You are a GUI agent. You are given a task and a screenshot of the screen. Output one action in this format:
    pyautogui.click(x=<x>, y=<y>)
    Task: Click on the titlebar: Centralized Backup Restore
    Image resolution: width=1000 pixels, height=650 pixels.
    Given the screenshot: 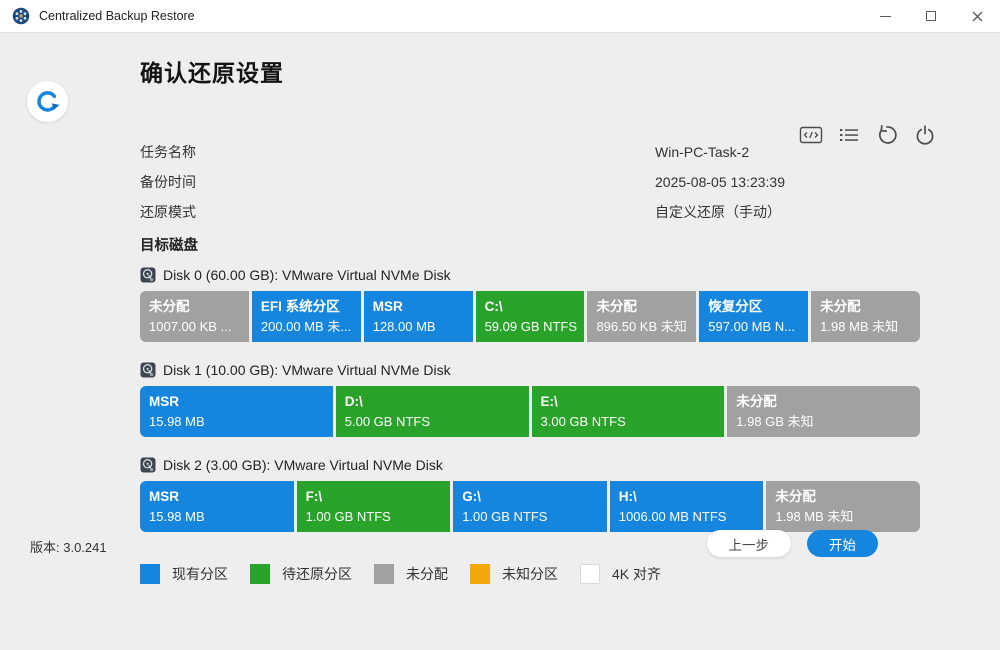 What is the action you would take?
    pyautogui.click(x=500, y=16)
    